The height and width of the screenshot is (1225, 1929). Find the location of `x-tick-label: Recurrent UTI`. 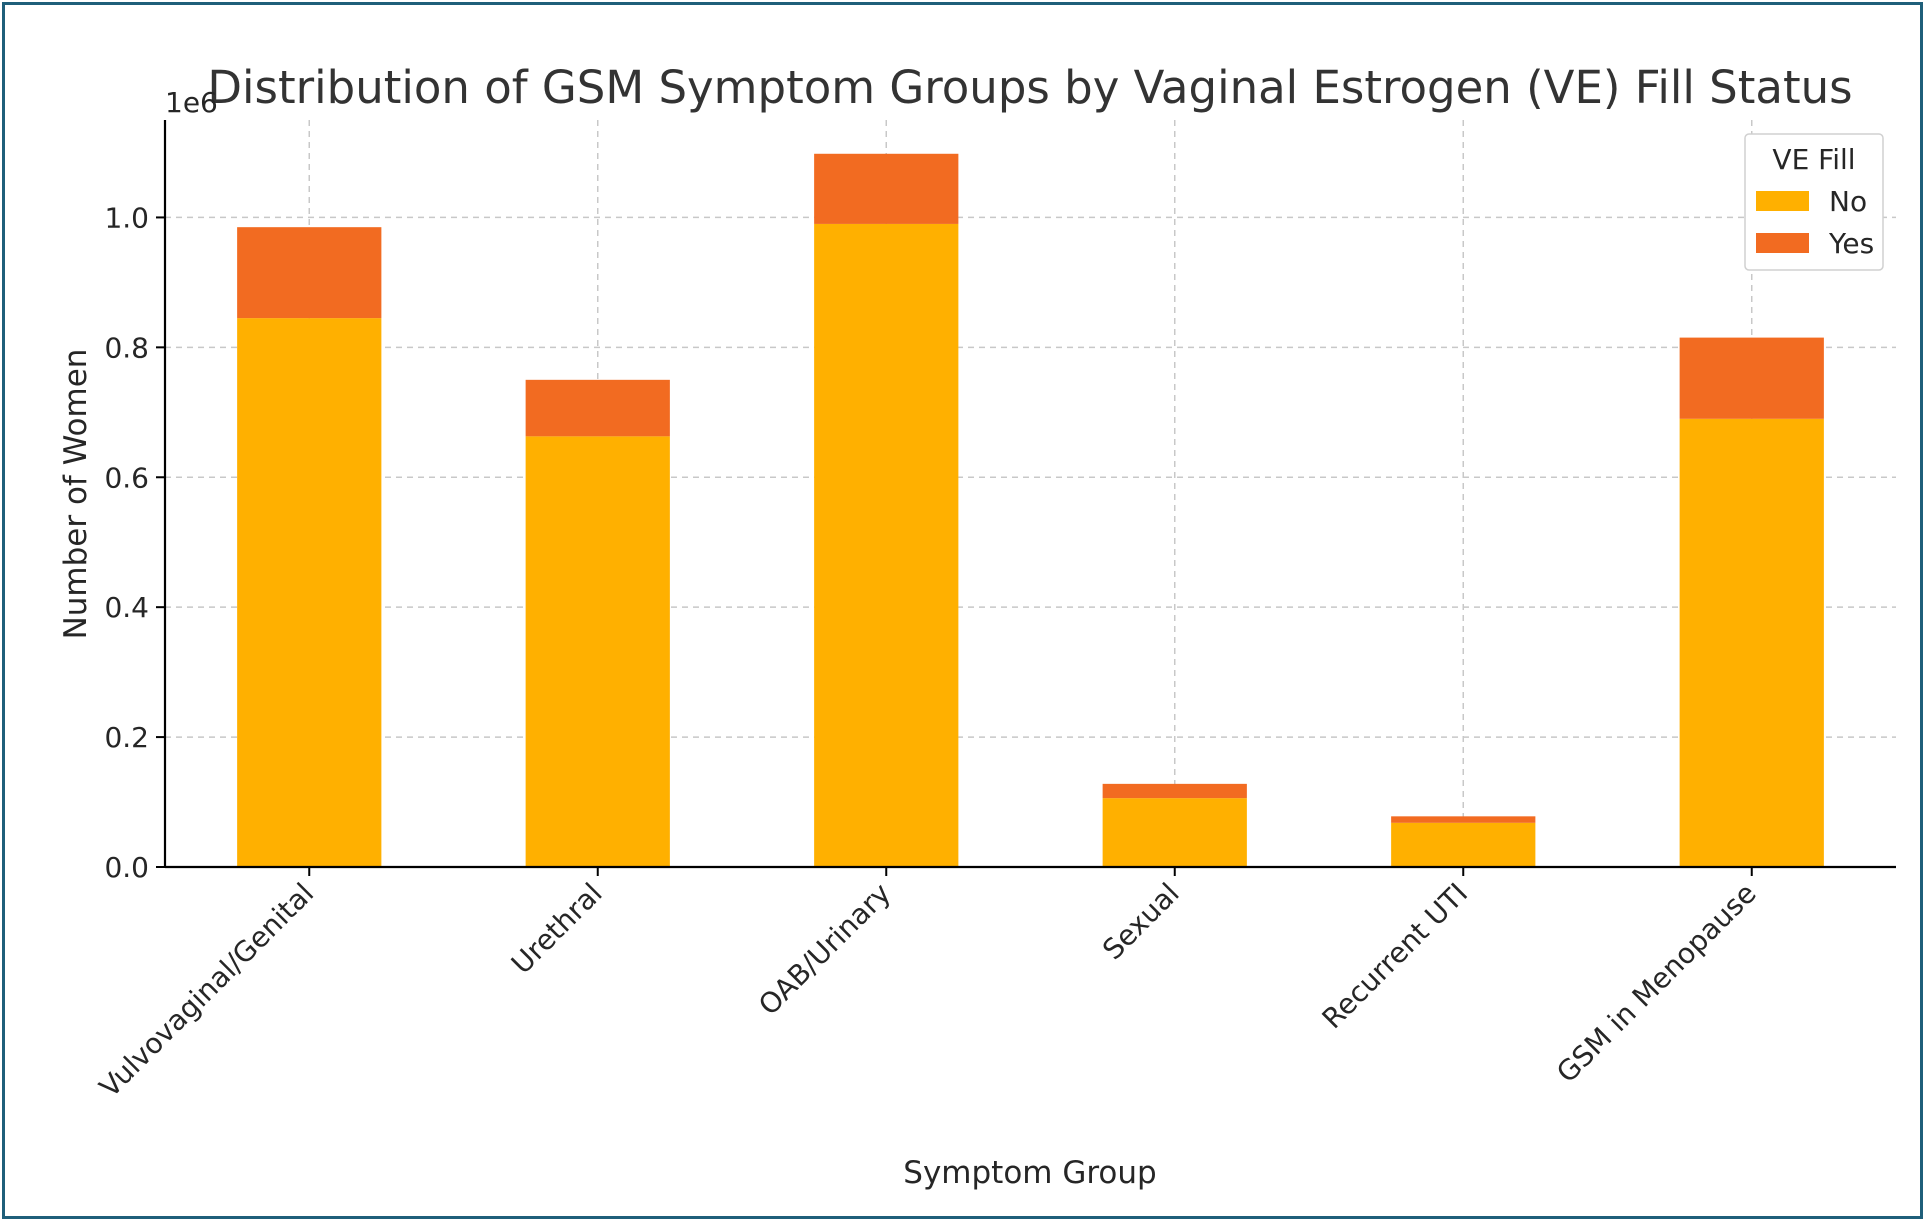

x-tick-label: Recurrent UTI is located at coordinates (1395, 956).